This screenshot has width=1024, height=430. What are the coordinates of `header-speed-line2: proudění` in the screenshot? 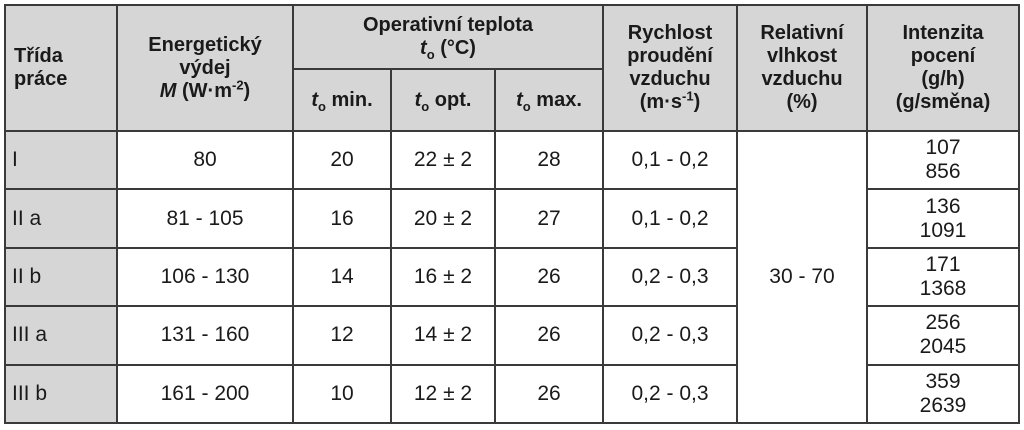 It's located at (670, 56).